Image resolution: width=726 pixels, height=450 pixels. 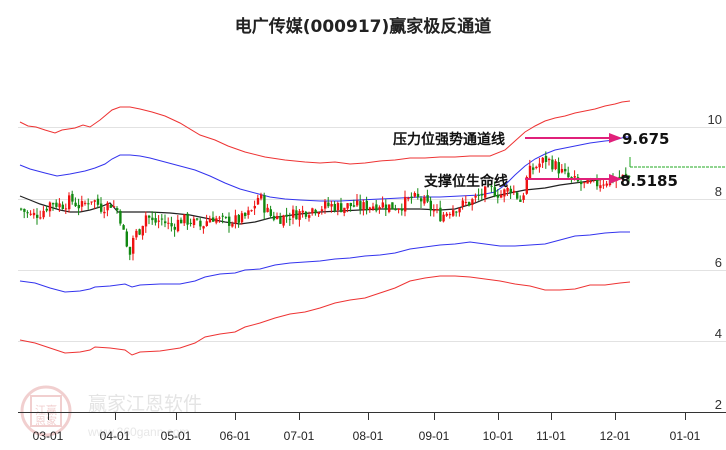 What do you see at coordinates (718, 191) in the screenshot?
I see `svg-text: 8` at bounding box center [718, 191].